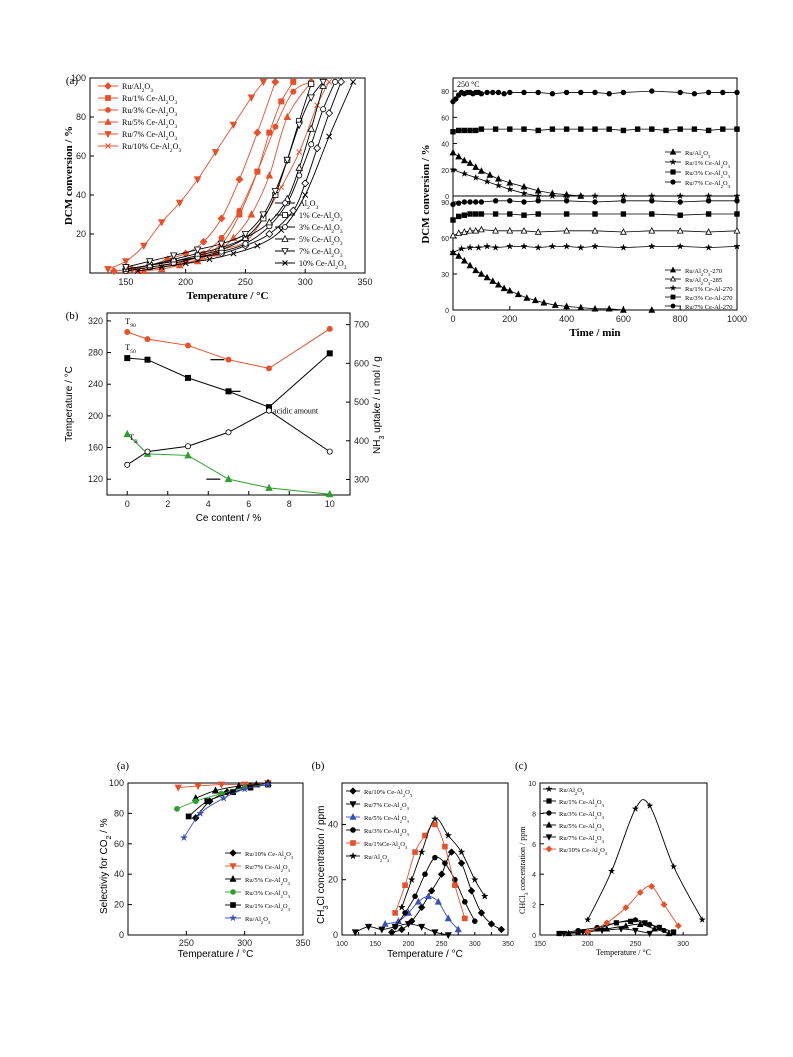 This screenshot has height=1057, width=793. What do you see at coordinates (442, 944) in the screenshot?
I see `x-tick-label: 250` at bounding box center [442, 944].